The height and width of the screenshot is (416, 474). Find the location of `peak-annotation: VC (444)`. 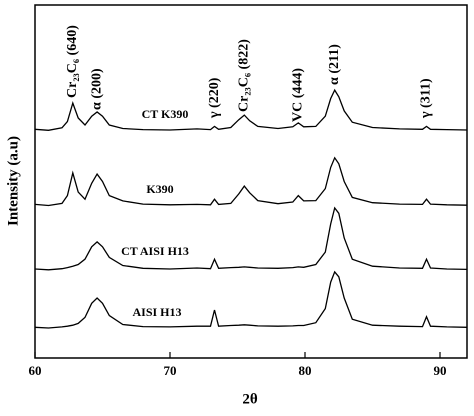

peak-annotation: VC (444) is located at coordinates (297, 95).